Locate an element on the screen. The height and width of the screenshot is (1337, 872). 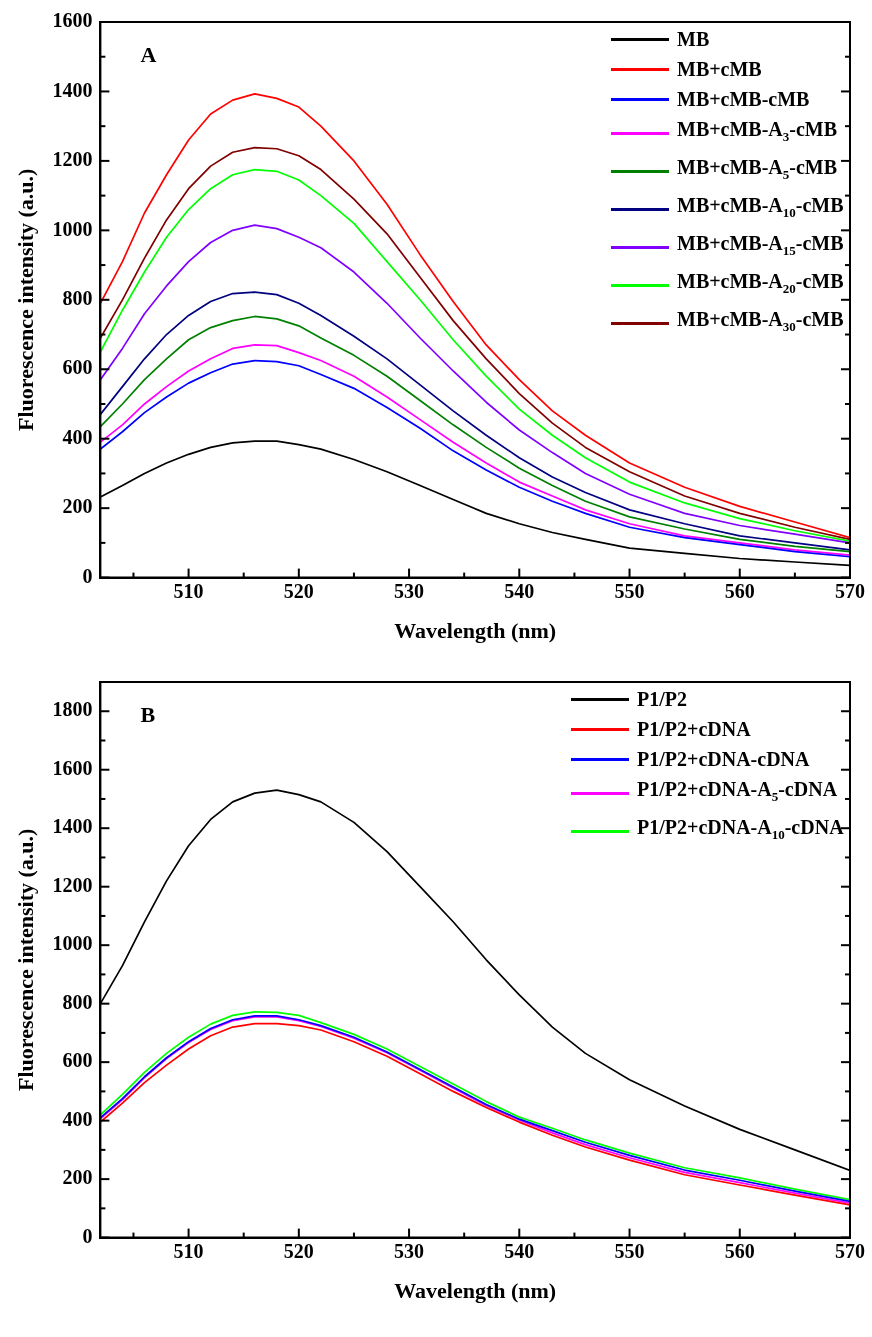
legend-label: MB+cMB-cMB is located at coordinates (743, 99).